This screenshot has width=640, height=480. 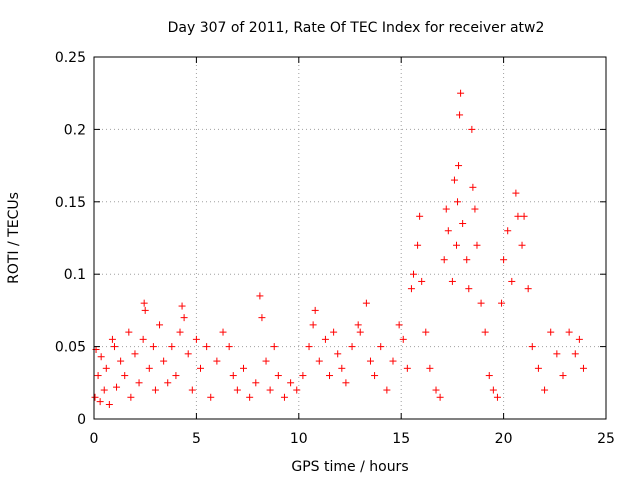 What do you see at coordinates (70, 58) in the screenshot?
I see `y-tick-label: 0.25` at bounding box center [70, 58].